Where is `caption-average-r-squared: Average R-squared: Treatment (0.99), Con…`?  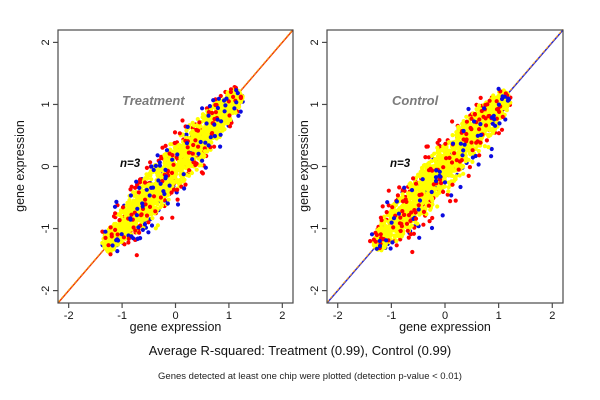 caption-average-r-squared: Average R-squared: Treatment (0.99), Con… is located at coordinates (300, 350).